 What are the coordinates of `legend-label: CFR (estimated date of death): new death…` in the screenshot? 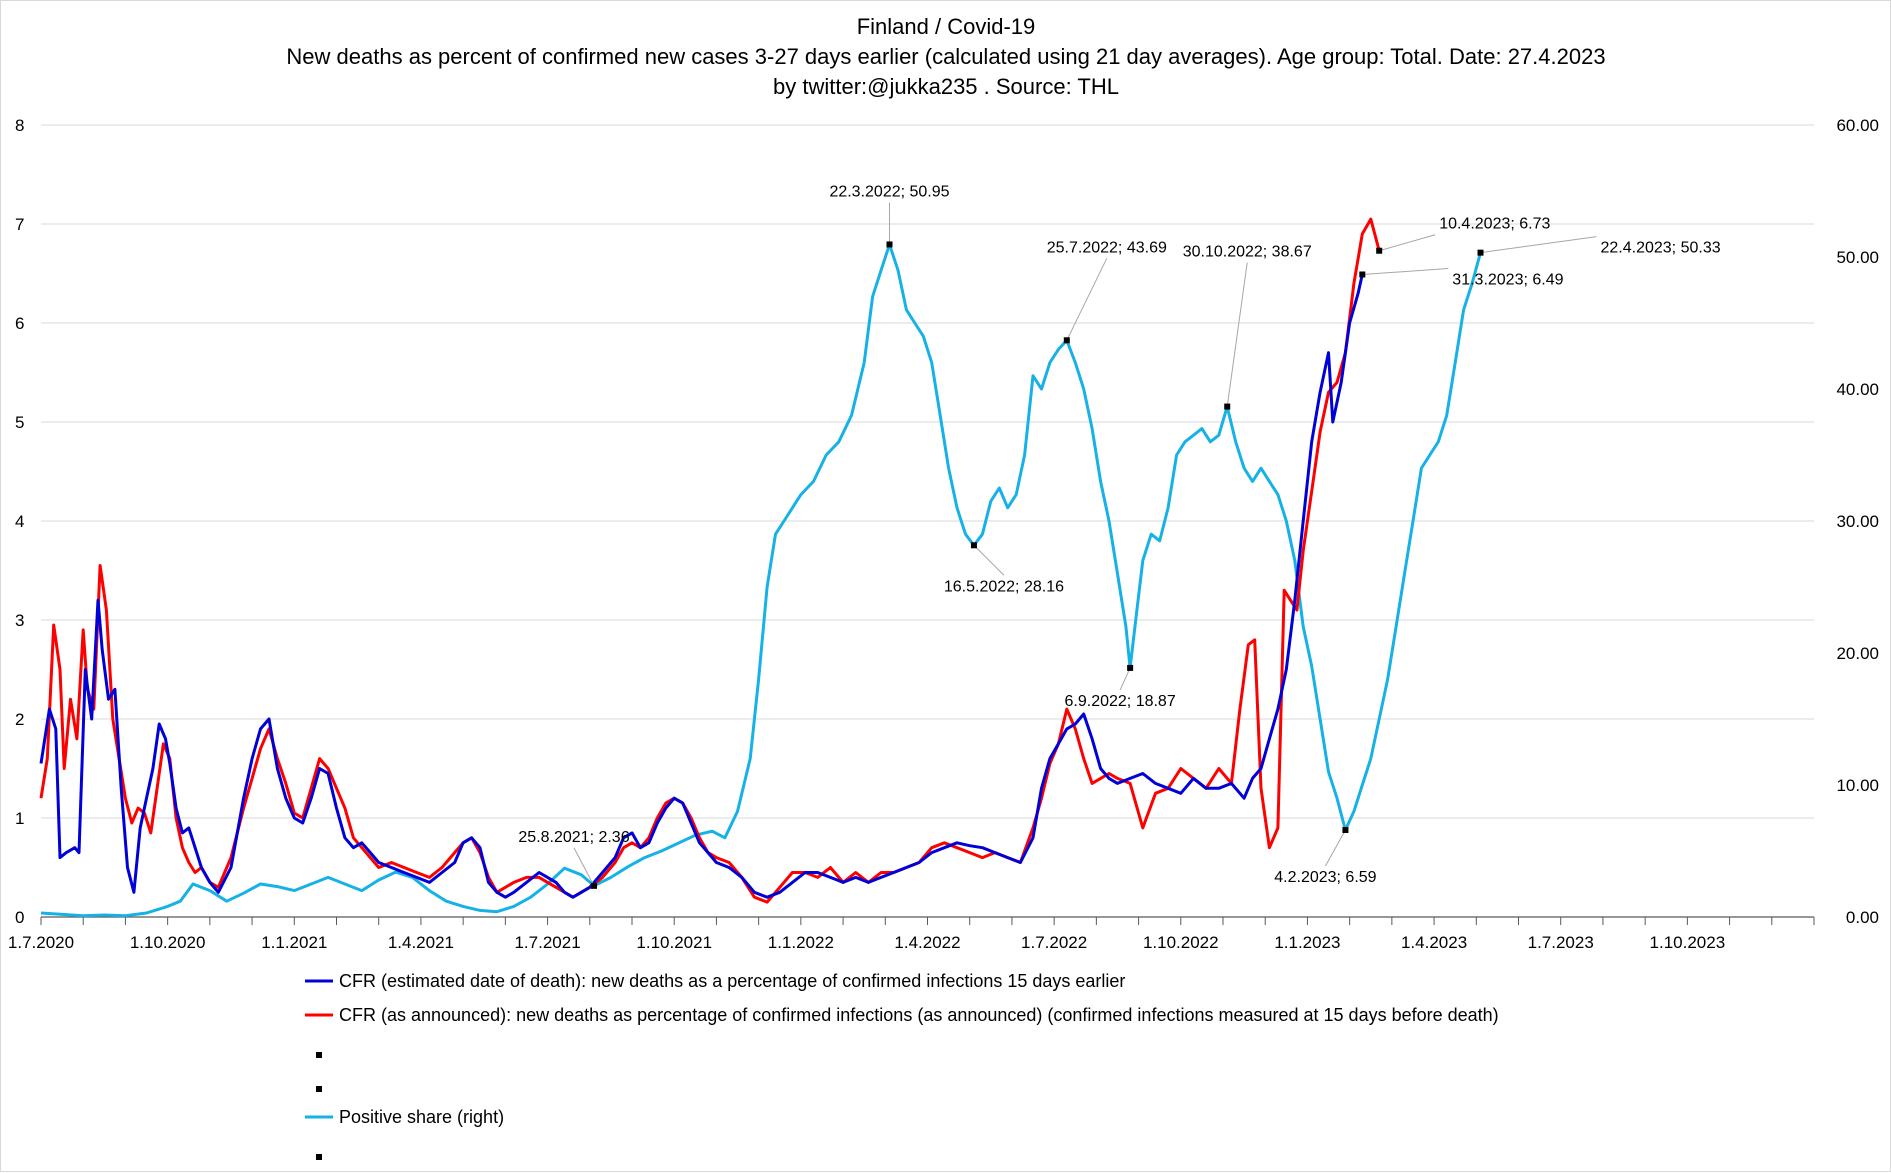 It's located at (732, 981).